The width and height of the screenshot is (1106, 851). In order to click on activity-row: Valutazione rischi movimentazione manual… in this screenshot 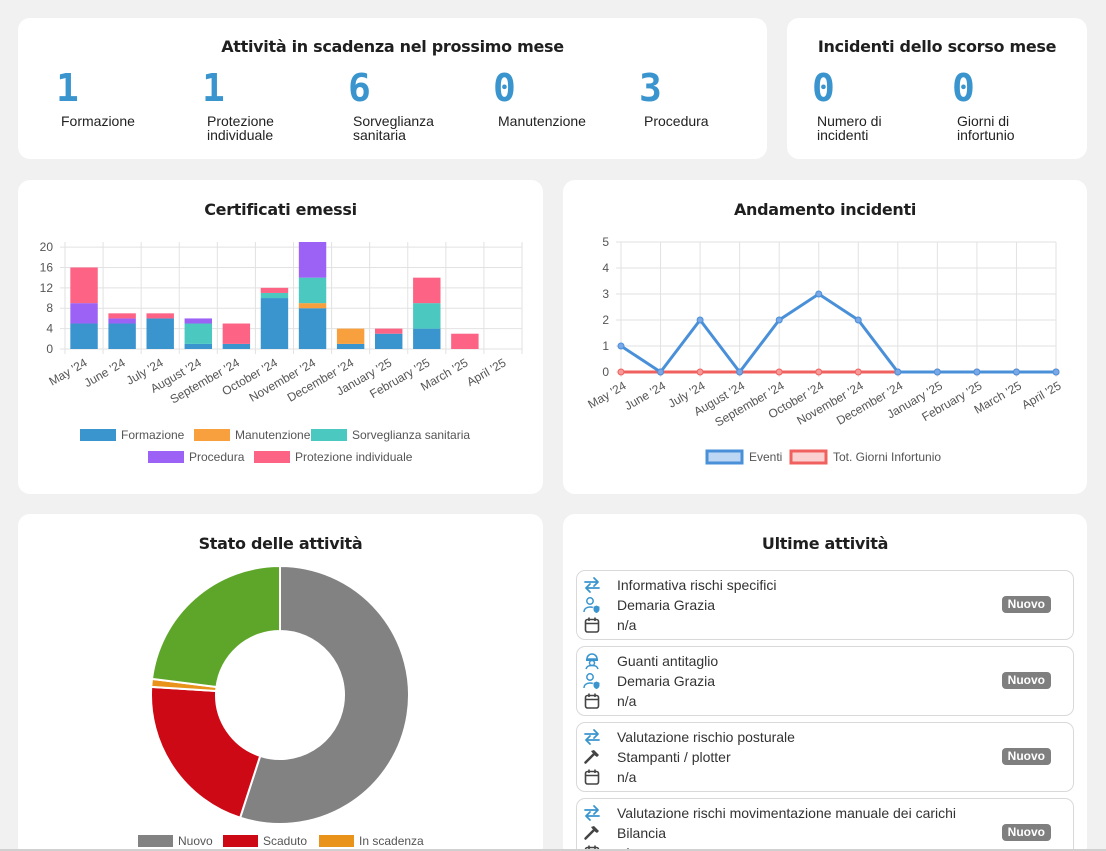, I will do `click(769, 813)`.